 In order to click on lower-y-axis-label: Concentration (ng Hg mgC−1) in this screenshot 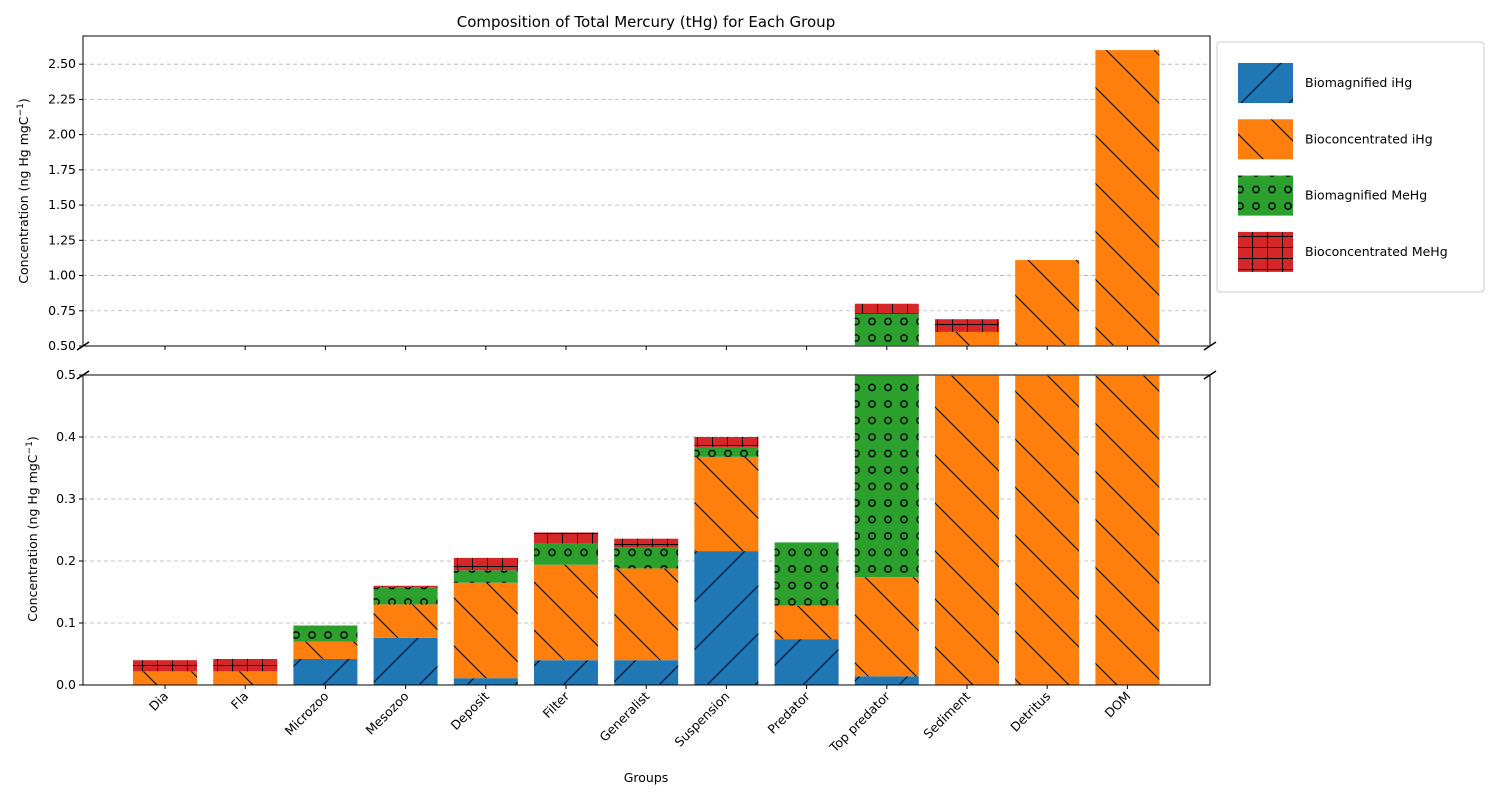, I will do `click(32, 528)`.